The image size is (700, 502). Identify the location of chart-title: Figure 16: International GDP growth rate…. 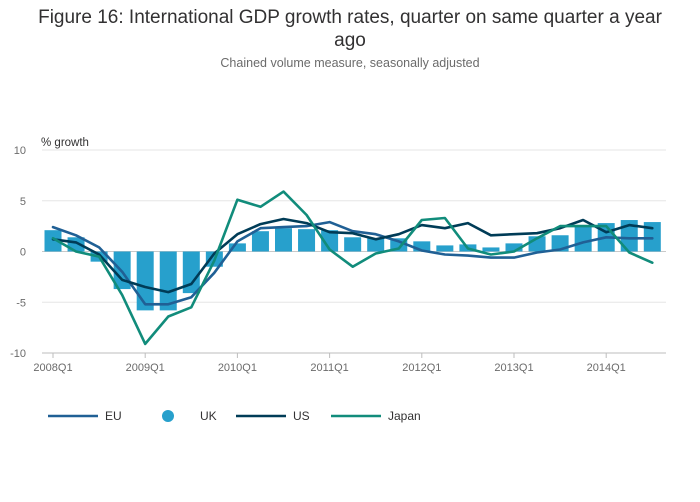
(350, 29).